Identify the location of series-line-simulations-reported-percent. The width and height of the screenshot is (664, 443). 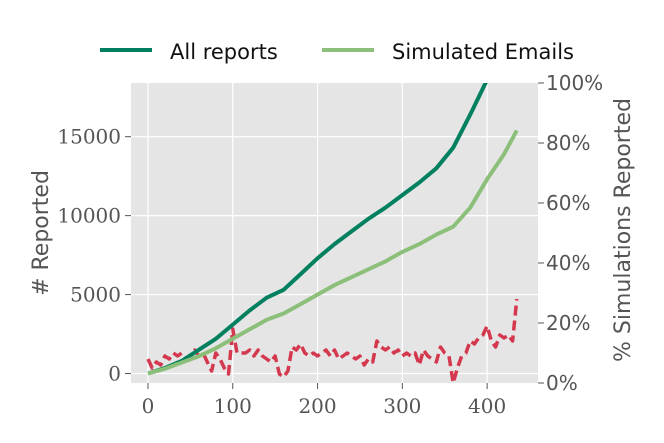
(332, 340).